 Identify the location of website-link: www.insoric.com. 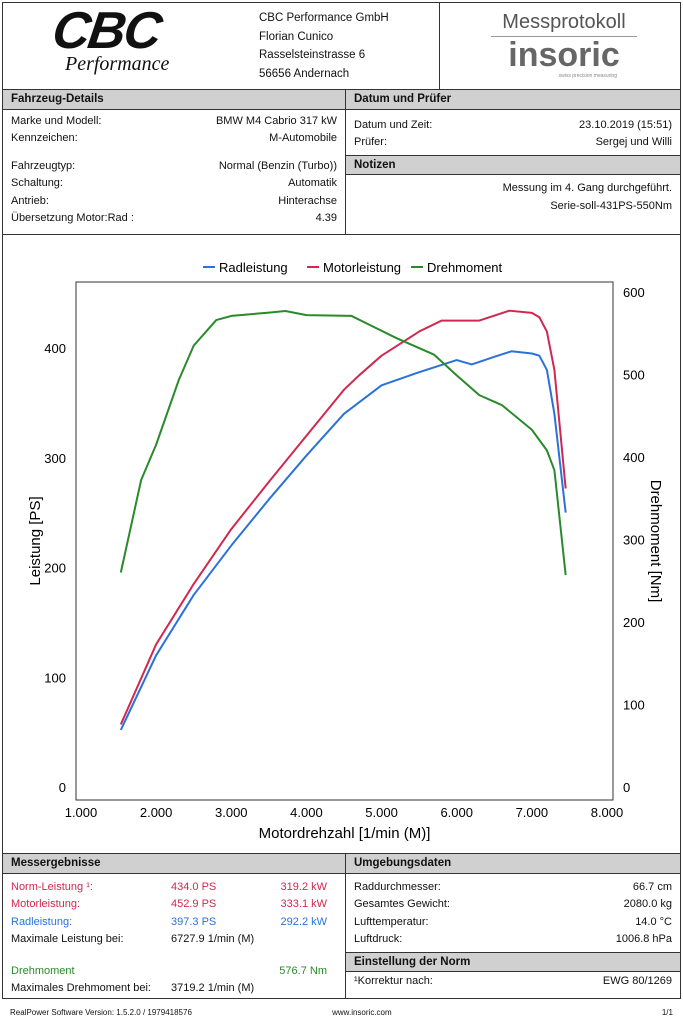
(362, 1012).